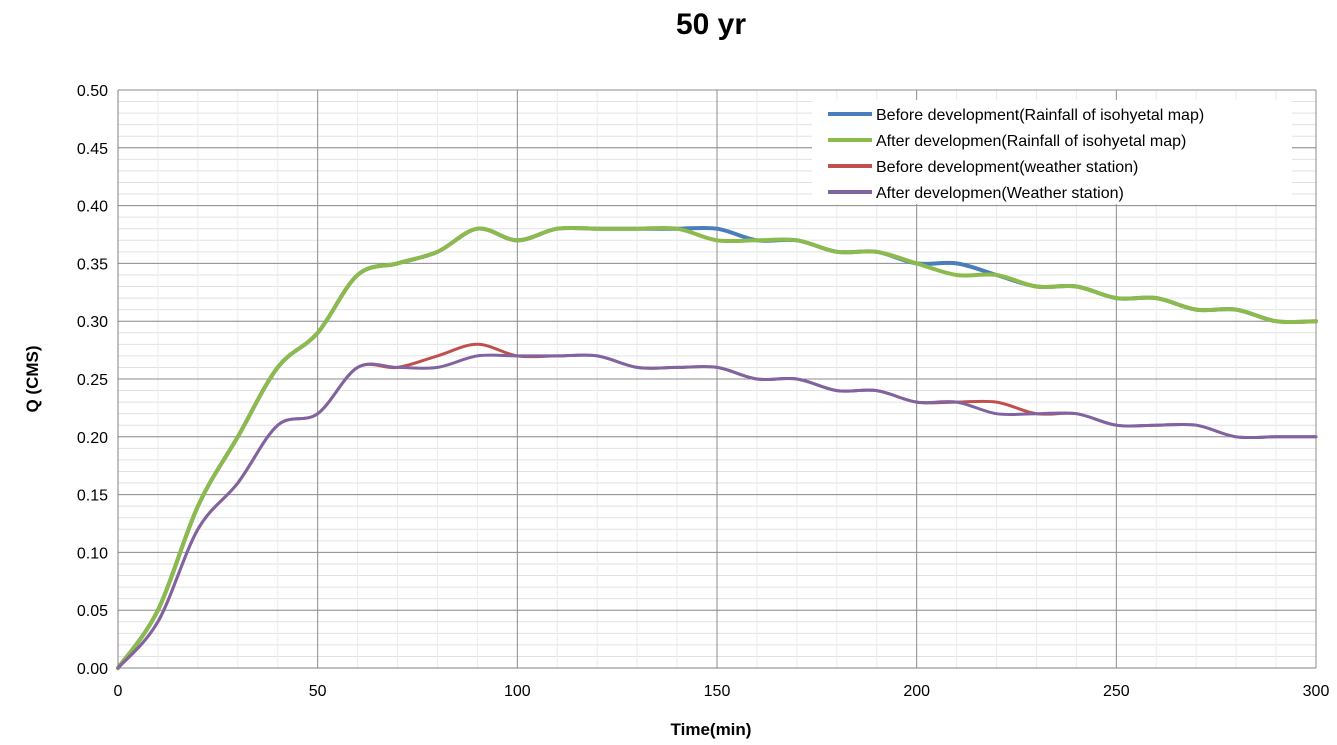 The width and height of the screenshot is (1337, 745). What do you see at coordinates (711, 729) in the screenshot?
I see `x-axis-label: Time(min)` at bounding box center [711, 729].